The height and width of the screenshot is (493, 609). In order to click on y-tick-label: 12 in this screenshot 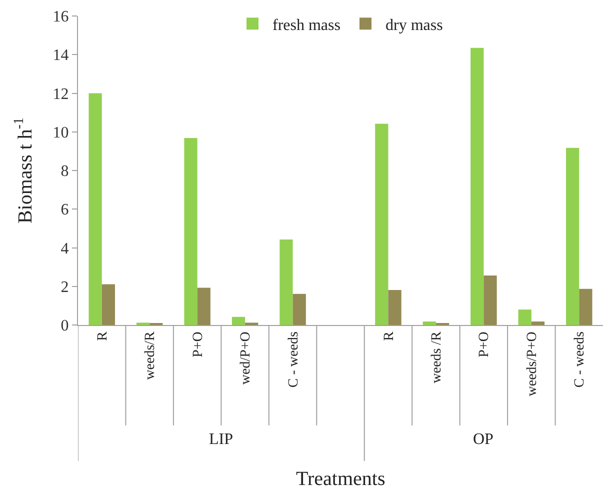, I will do `click(60, 94)`.